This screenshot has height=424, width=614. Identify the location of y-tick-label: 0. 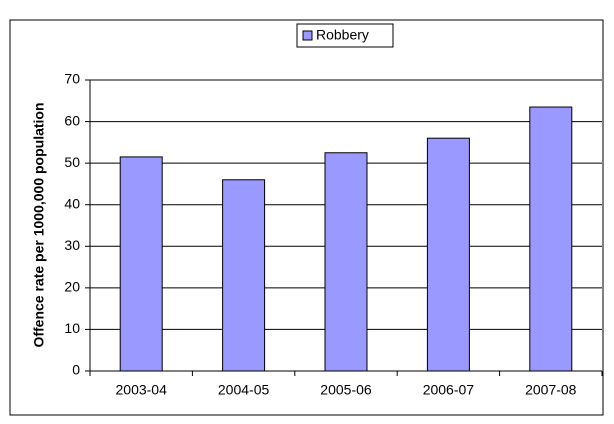
(76, 370).